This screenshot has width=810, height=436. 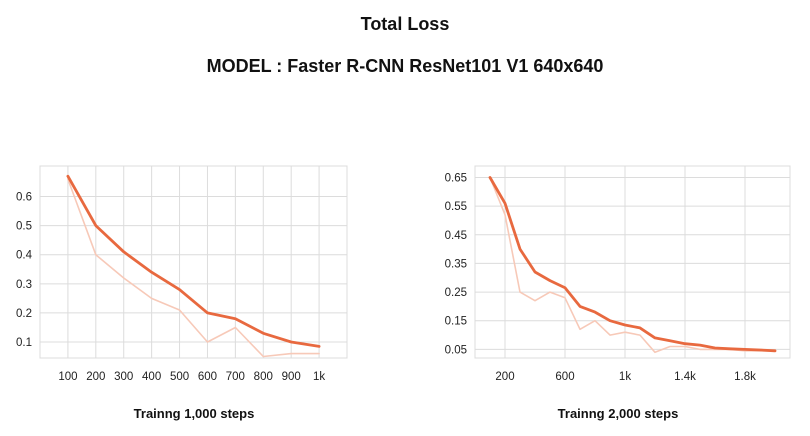 What do you see at coordinates (24, 285) in the screenshot?
I see `y-tick-label: 0.3` at bounding box center [24, 285].